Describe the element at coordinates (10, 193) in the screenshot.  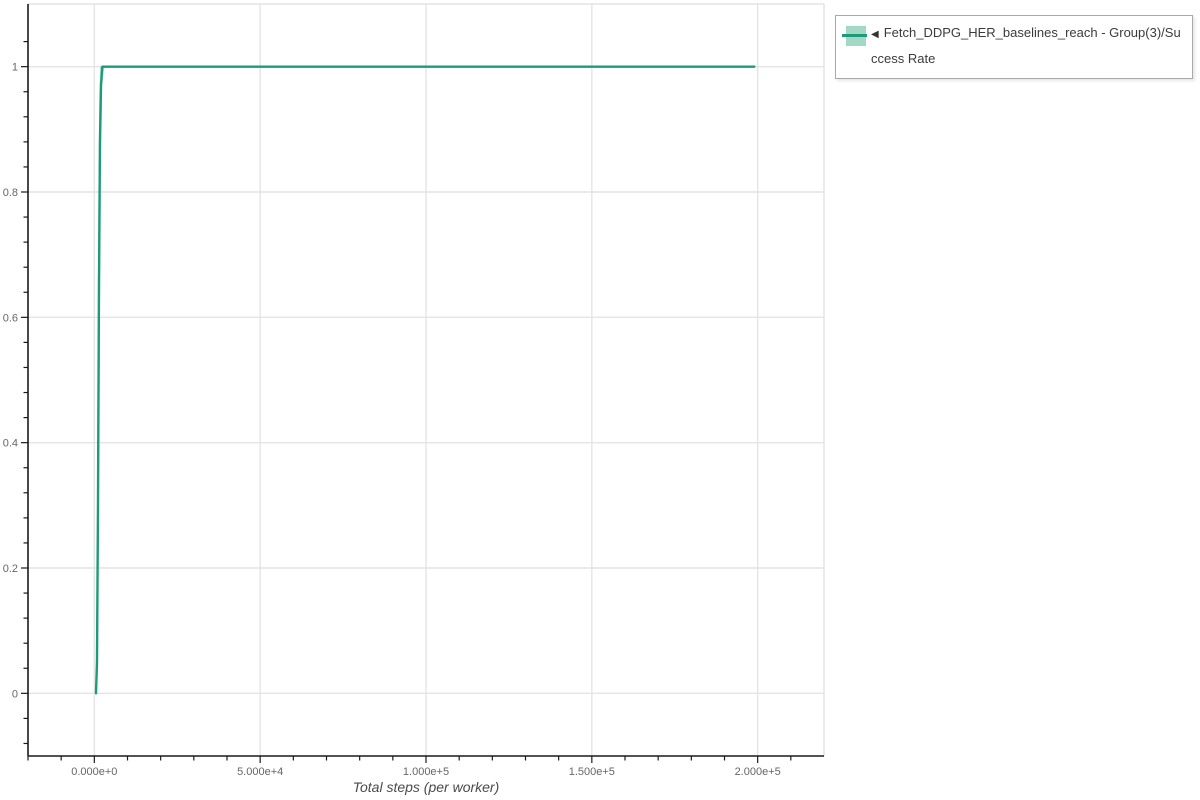
I see `y-tick-label: 0.8` at that location.